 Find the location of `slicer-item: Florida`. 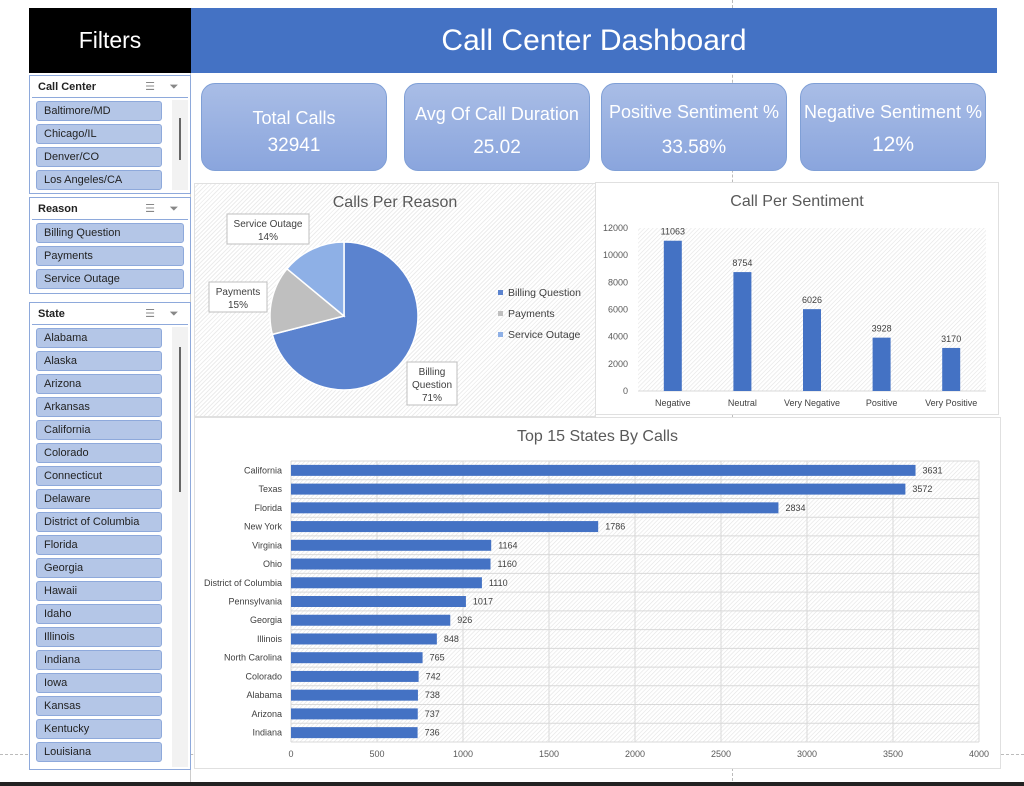

slicer-item: Florida is located at coordinates (99, 545).